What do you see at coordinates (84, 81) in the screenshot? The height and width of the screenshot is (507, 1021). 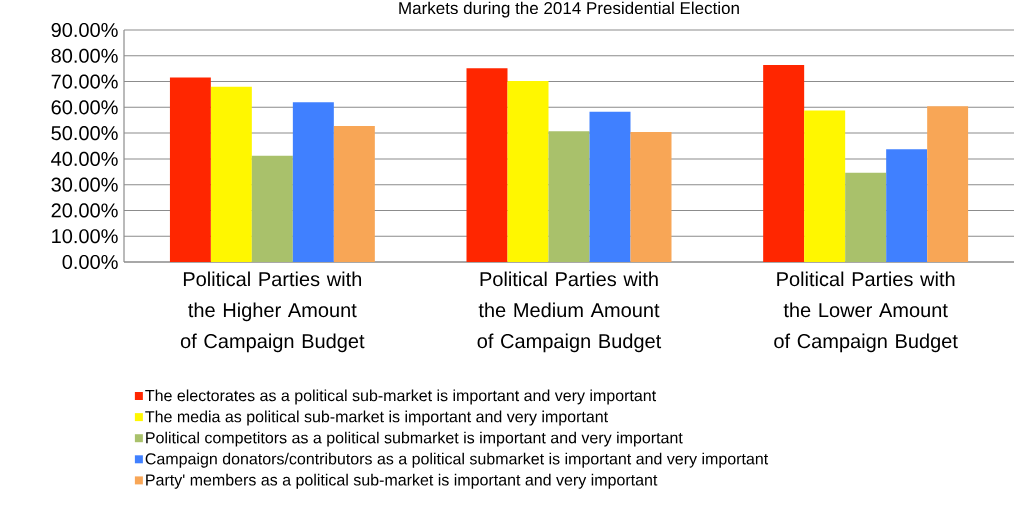 I see `y-tick-label: 70.00%` at bounding box center [84, 81].